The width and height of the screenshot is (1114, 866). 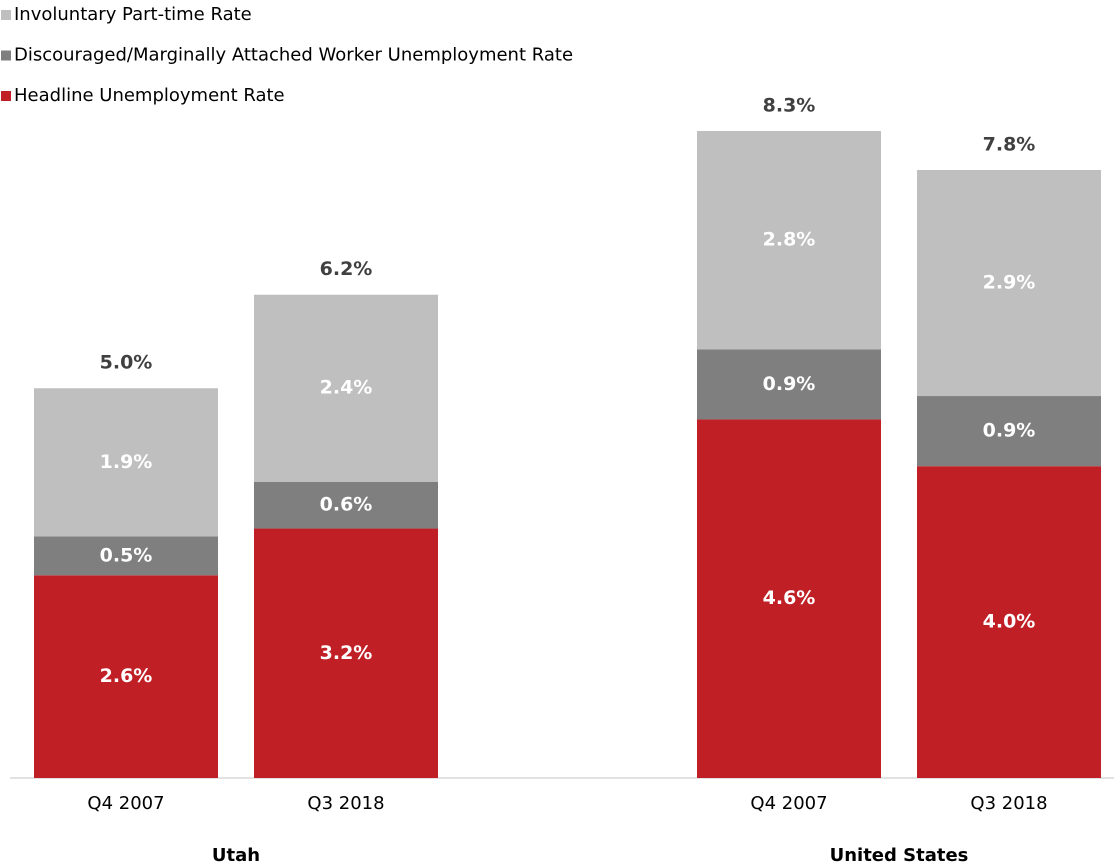 I want to click on value-label: 4.0%, so click(x=1009, y=622).